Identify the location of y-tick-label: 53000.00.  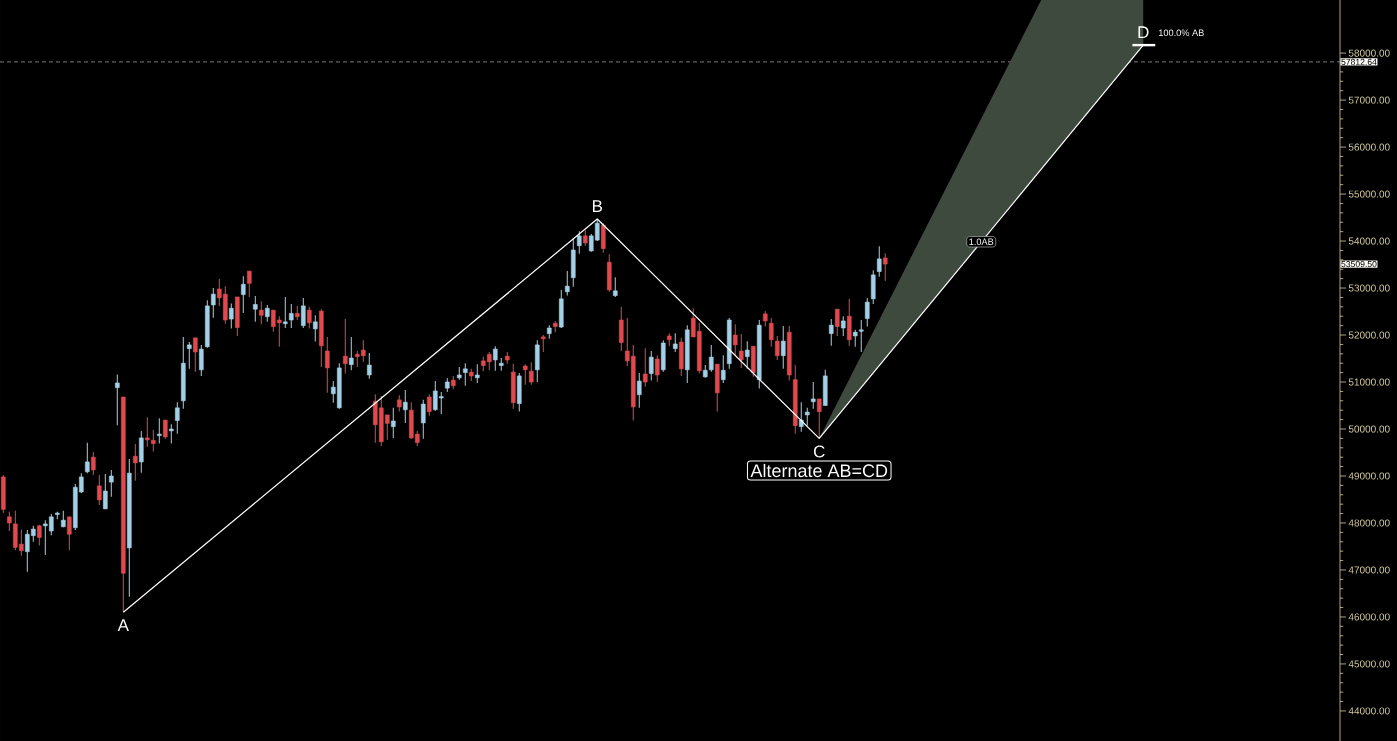
(1369, 288).